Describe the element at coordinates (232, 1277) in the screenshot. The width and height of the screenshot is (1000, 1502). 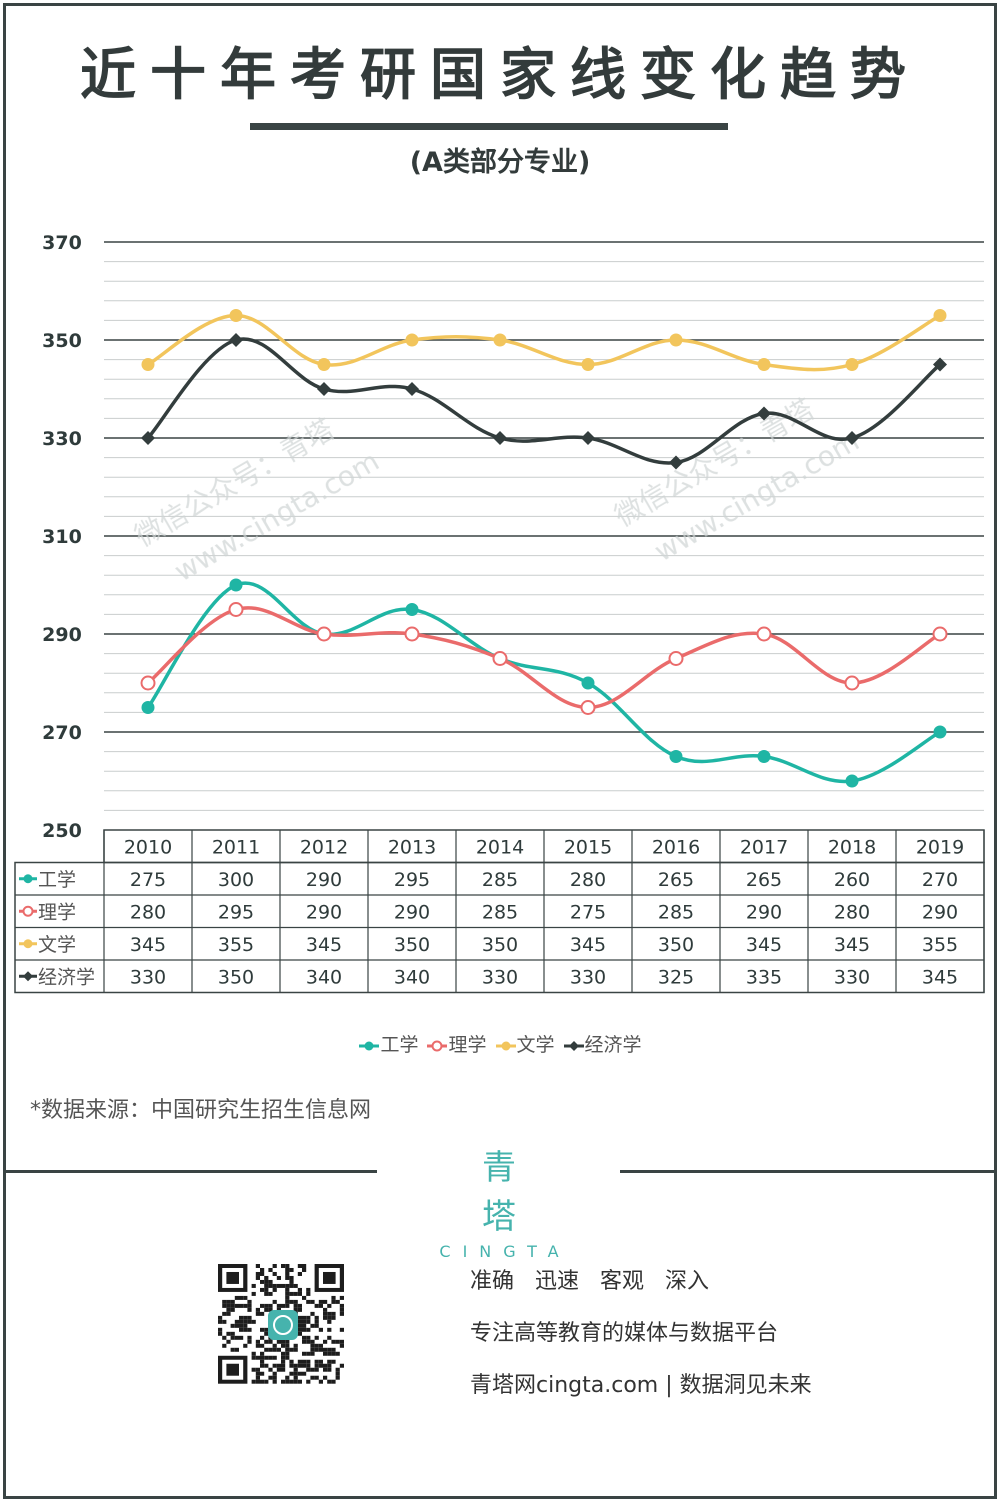
I see `qr-finder-inner` at that location.